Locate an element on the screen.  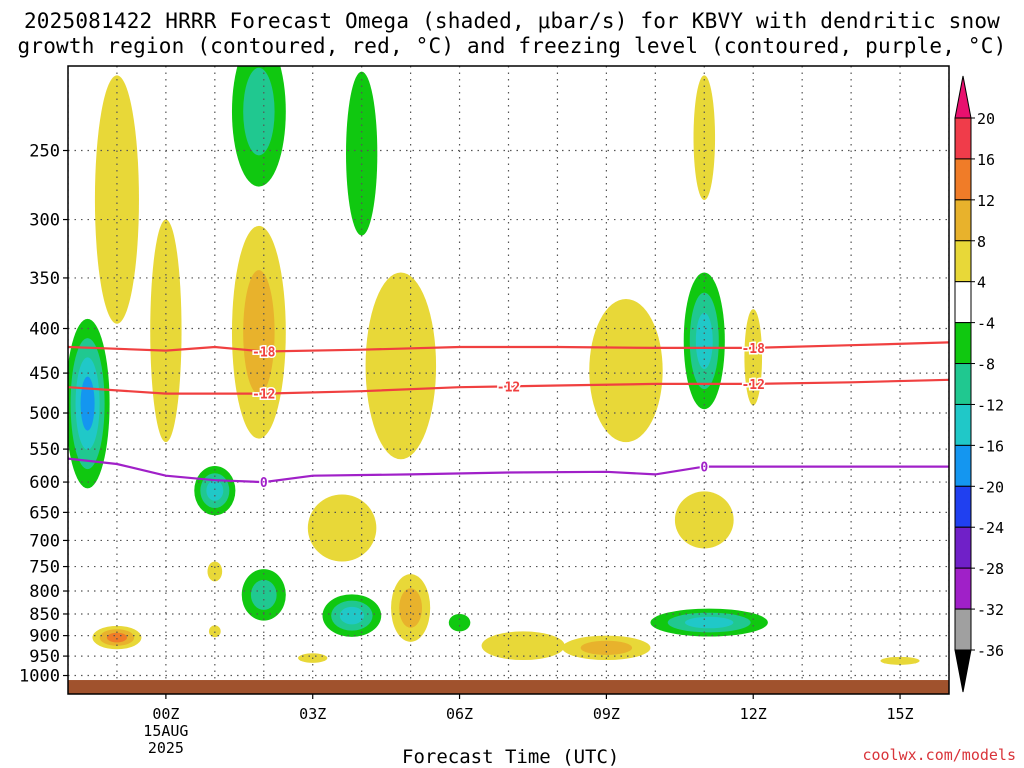
x-tick-label-15: 15Z is located at coordinates (900, 714).